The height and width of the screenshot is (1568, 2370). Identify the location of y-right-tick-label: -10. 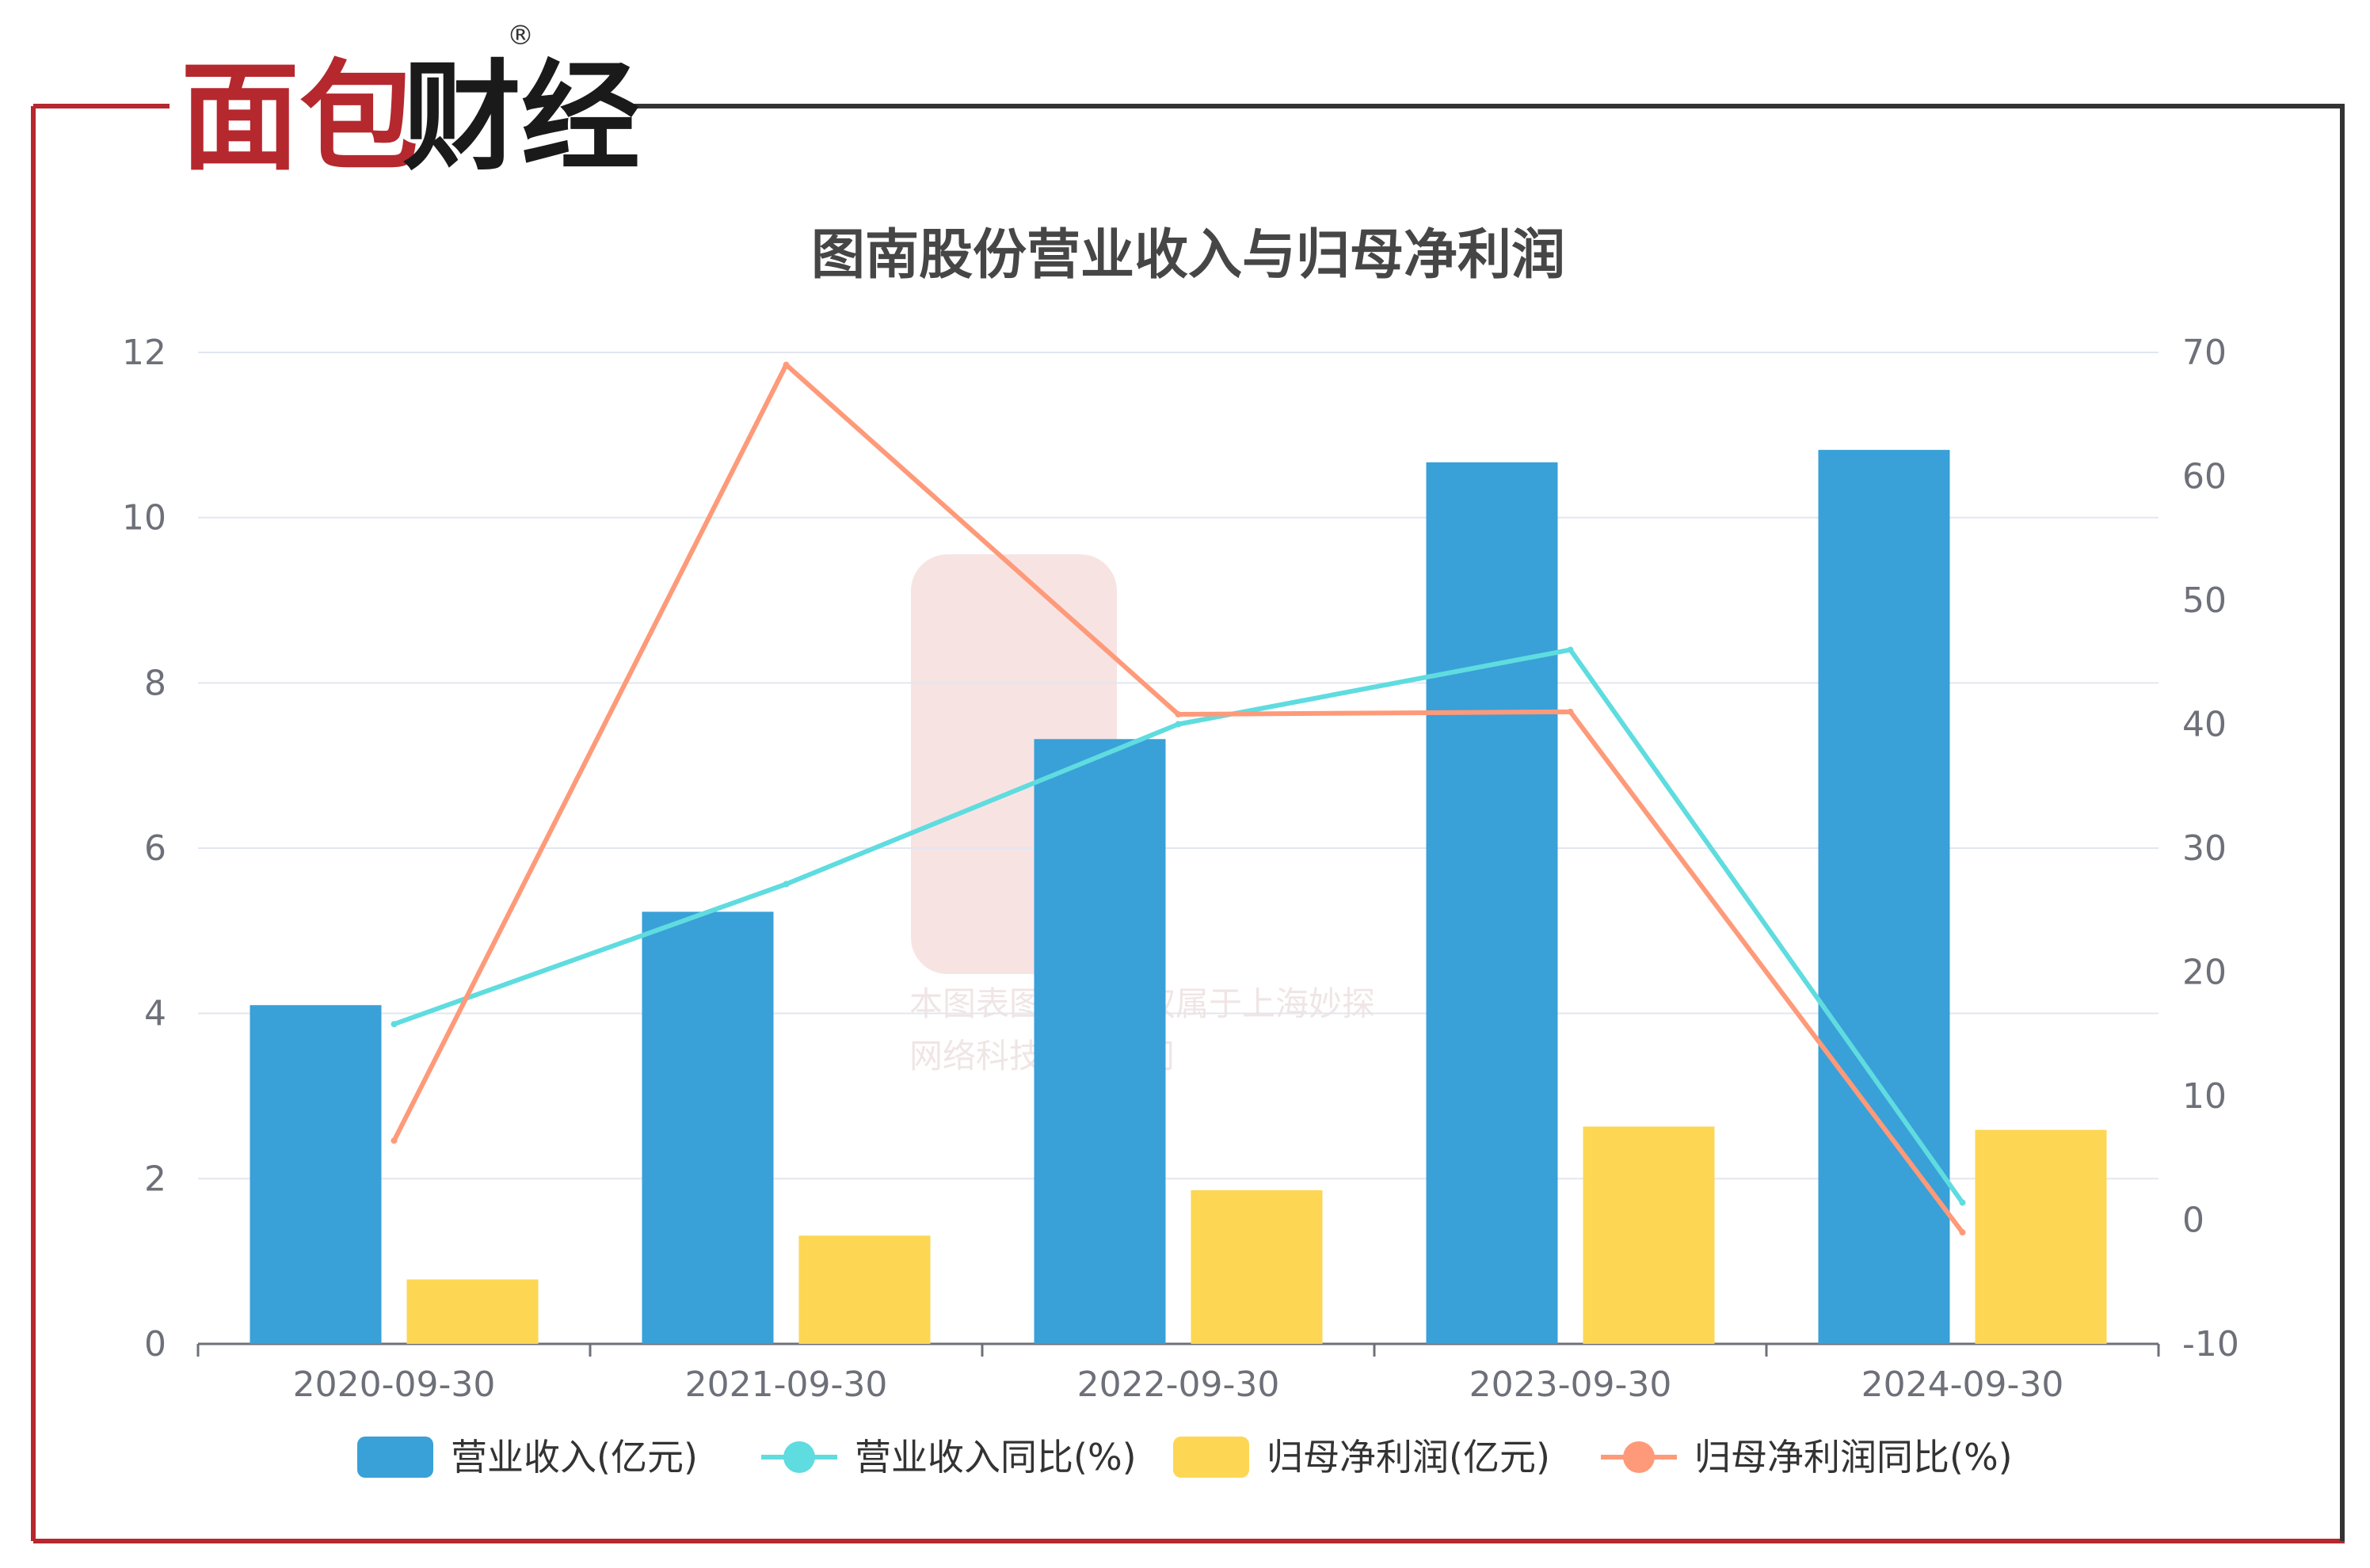
(2210, 1344).